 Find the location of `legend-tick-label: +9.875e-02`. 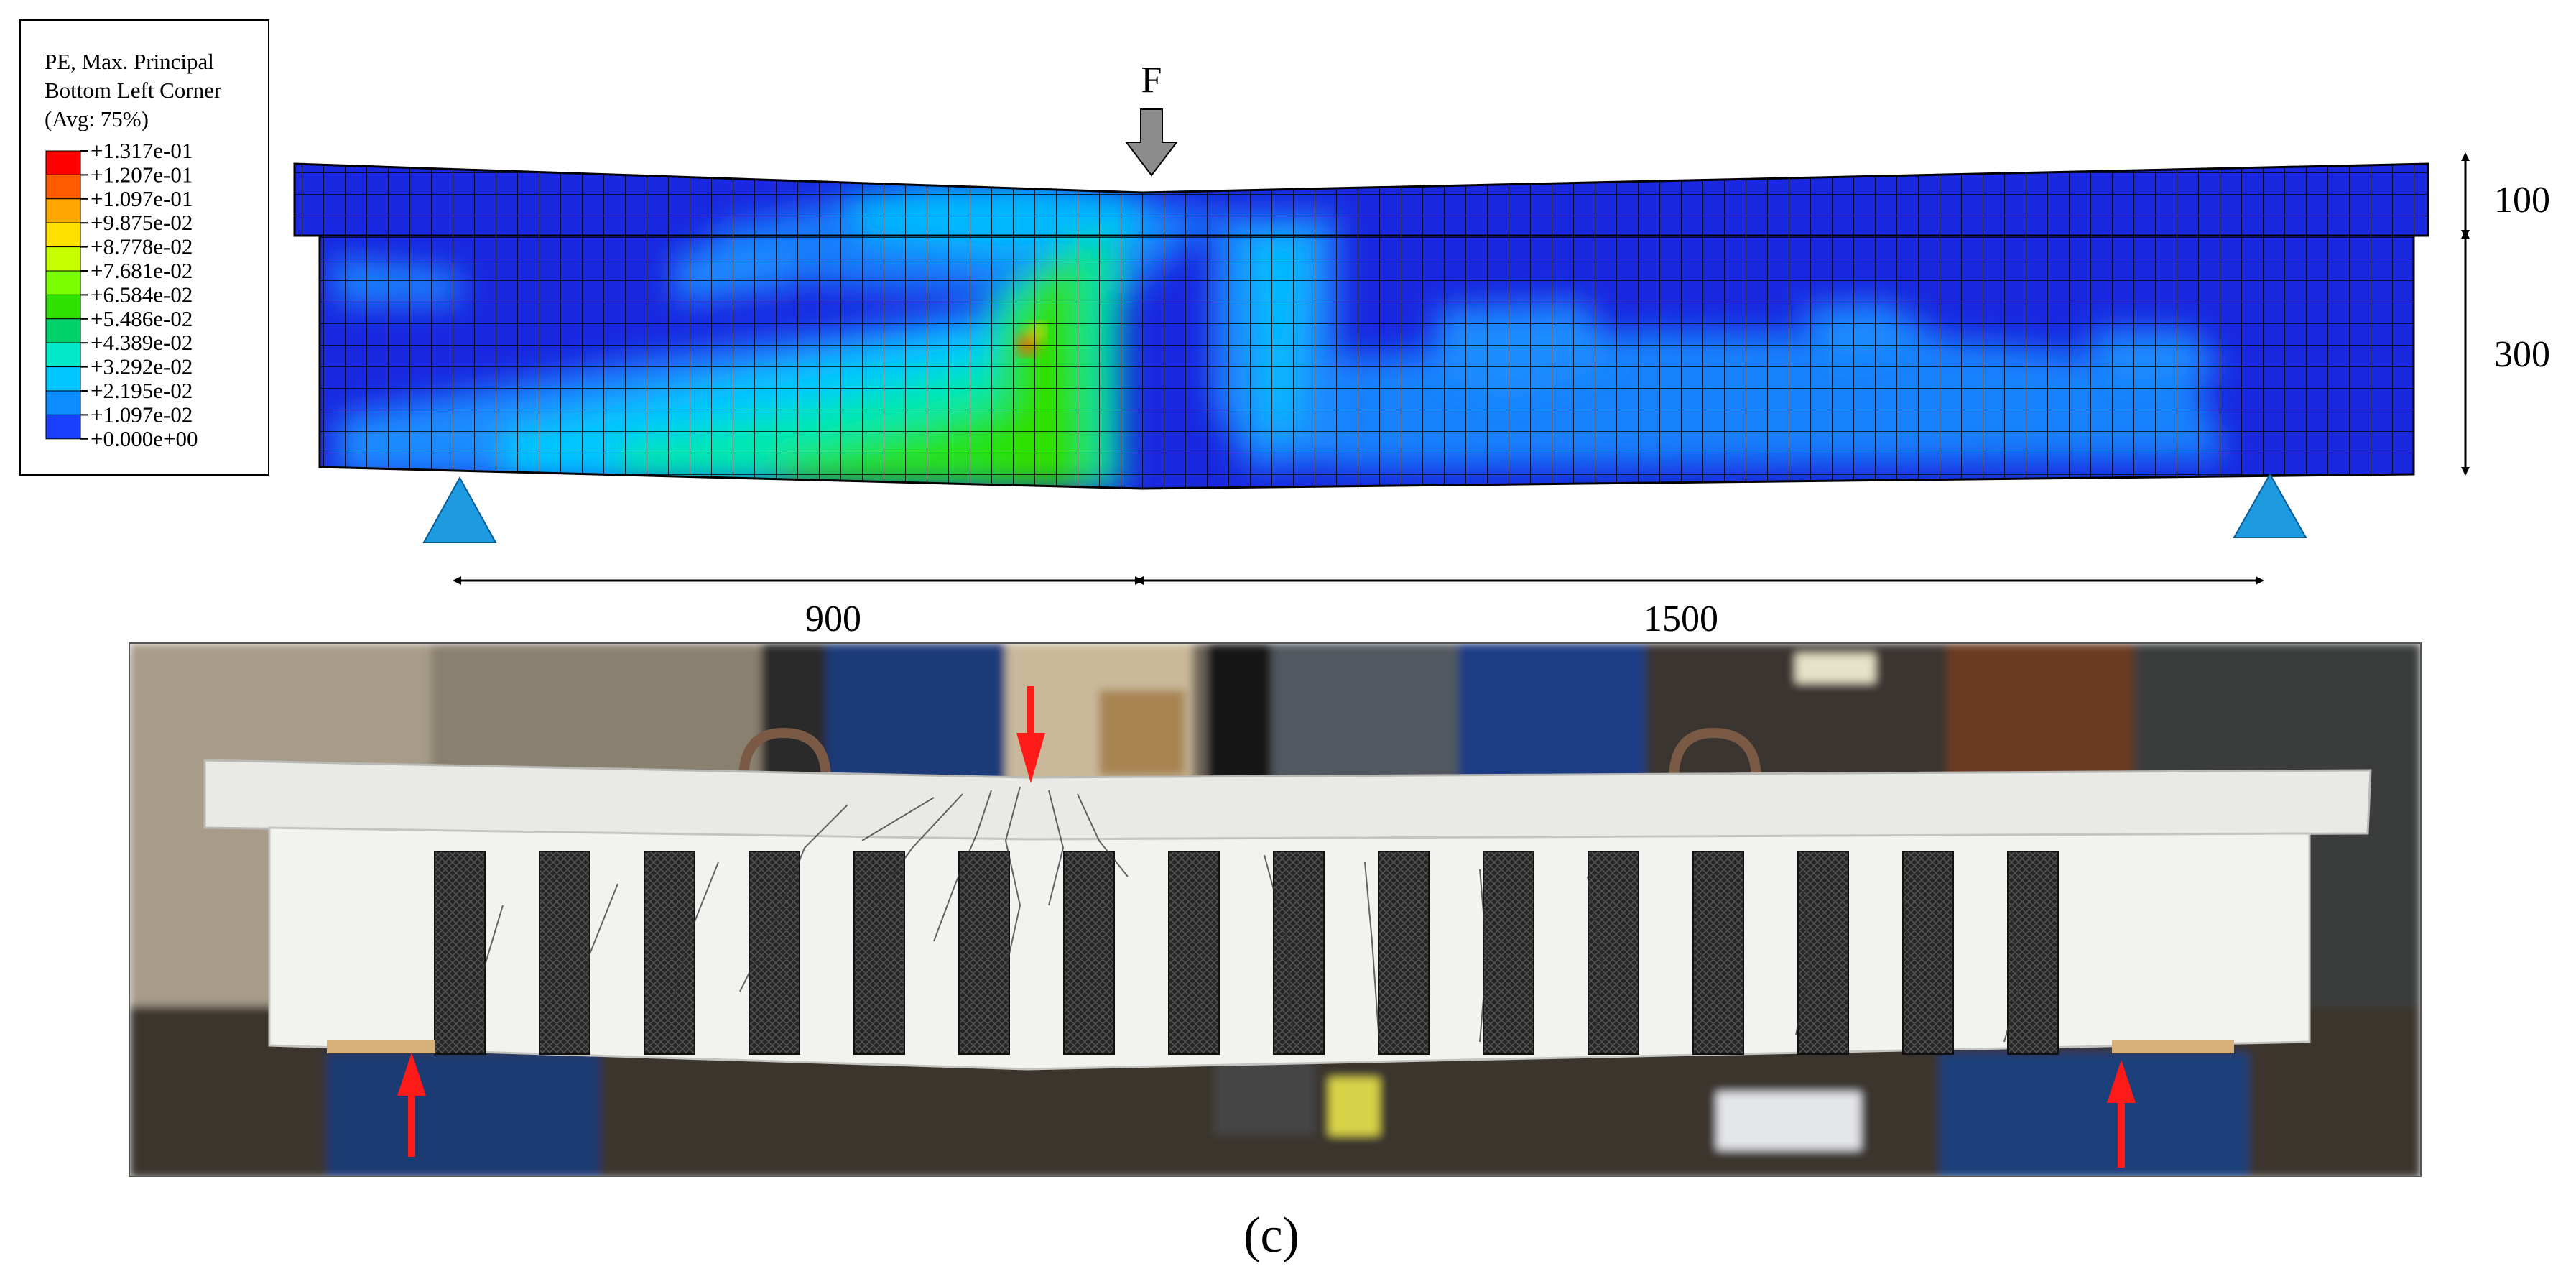

legend-tick-label: +9.875e-02 is located at coordinates (142, 223).